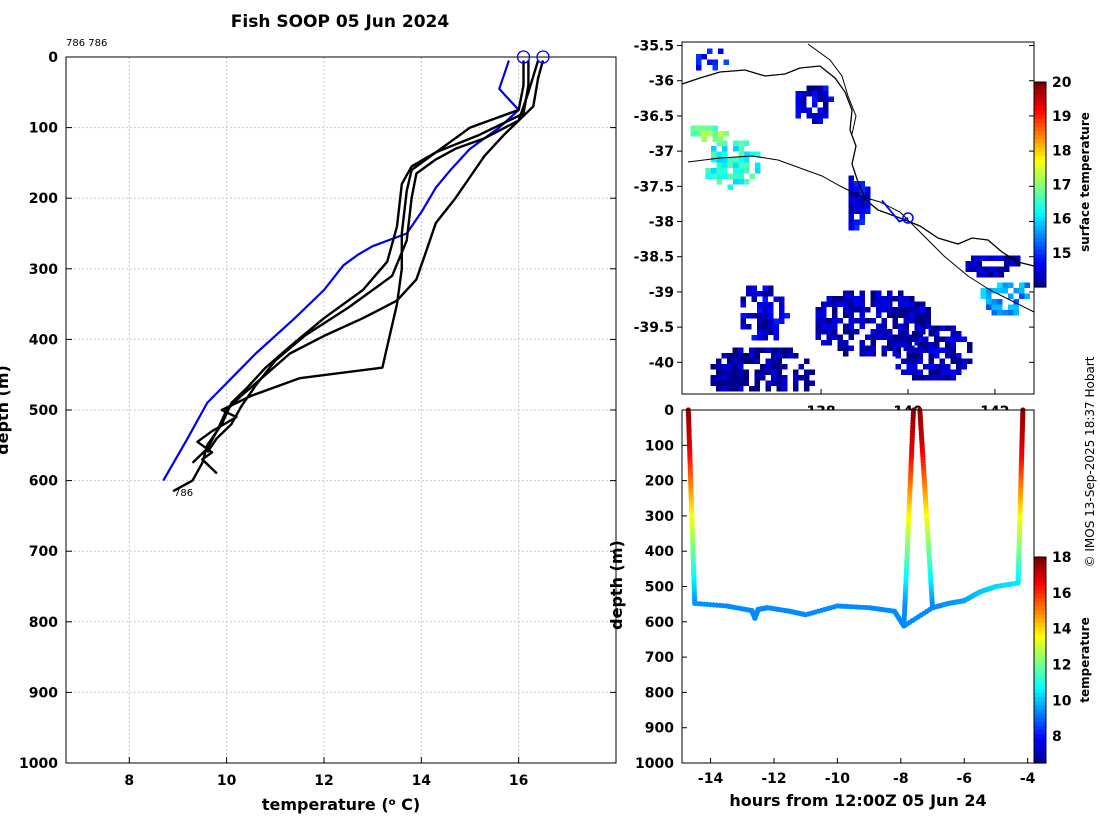 This screenshot has width=1100, height=820. What do you see at coordinates (1090, 461) in the screenshot?
I see `credit-text: © IMOS 13-Sep-2025 18:37 Hobart` at bounding box center [1090, 461].